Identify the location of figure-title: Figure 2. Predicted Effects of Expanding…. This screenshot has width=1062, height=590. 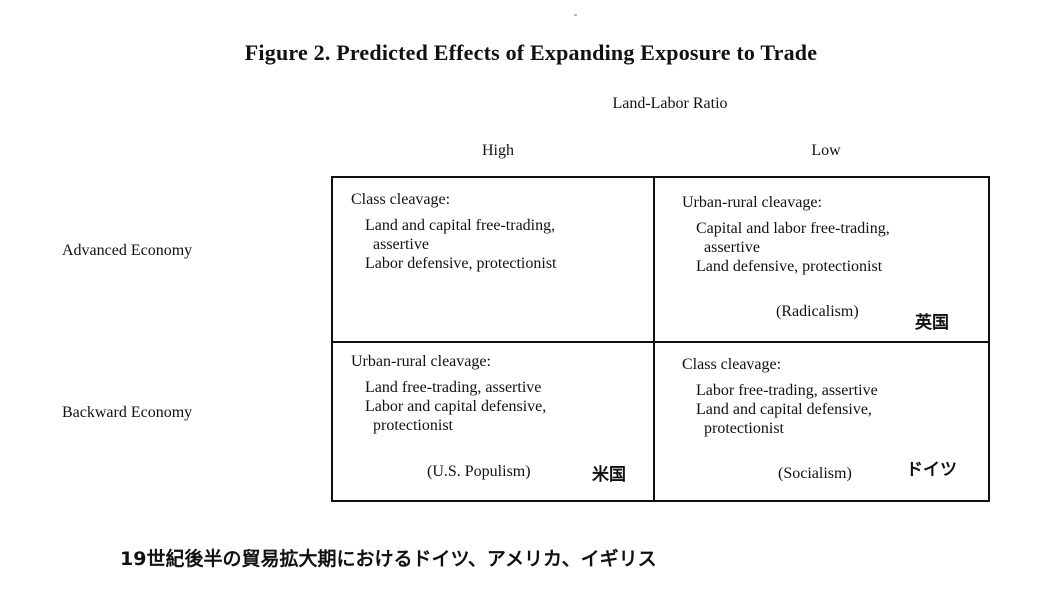
(531, 52).